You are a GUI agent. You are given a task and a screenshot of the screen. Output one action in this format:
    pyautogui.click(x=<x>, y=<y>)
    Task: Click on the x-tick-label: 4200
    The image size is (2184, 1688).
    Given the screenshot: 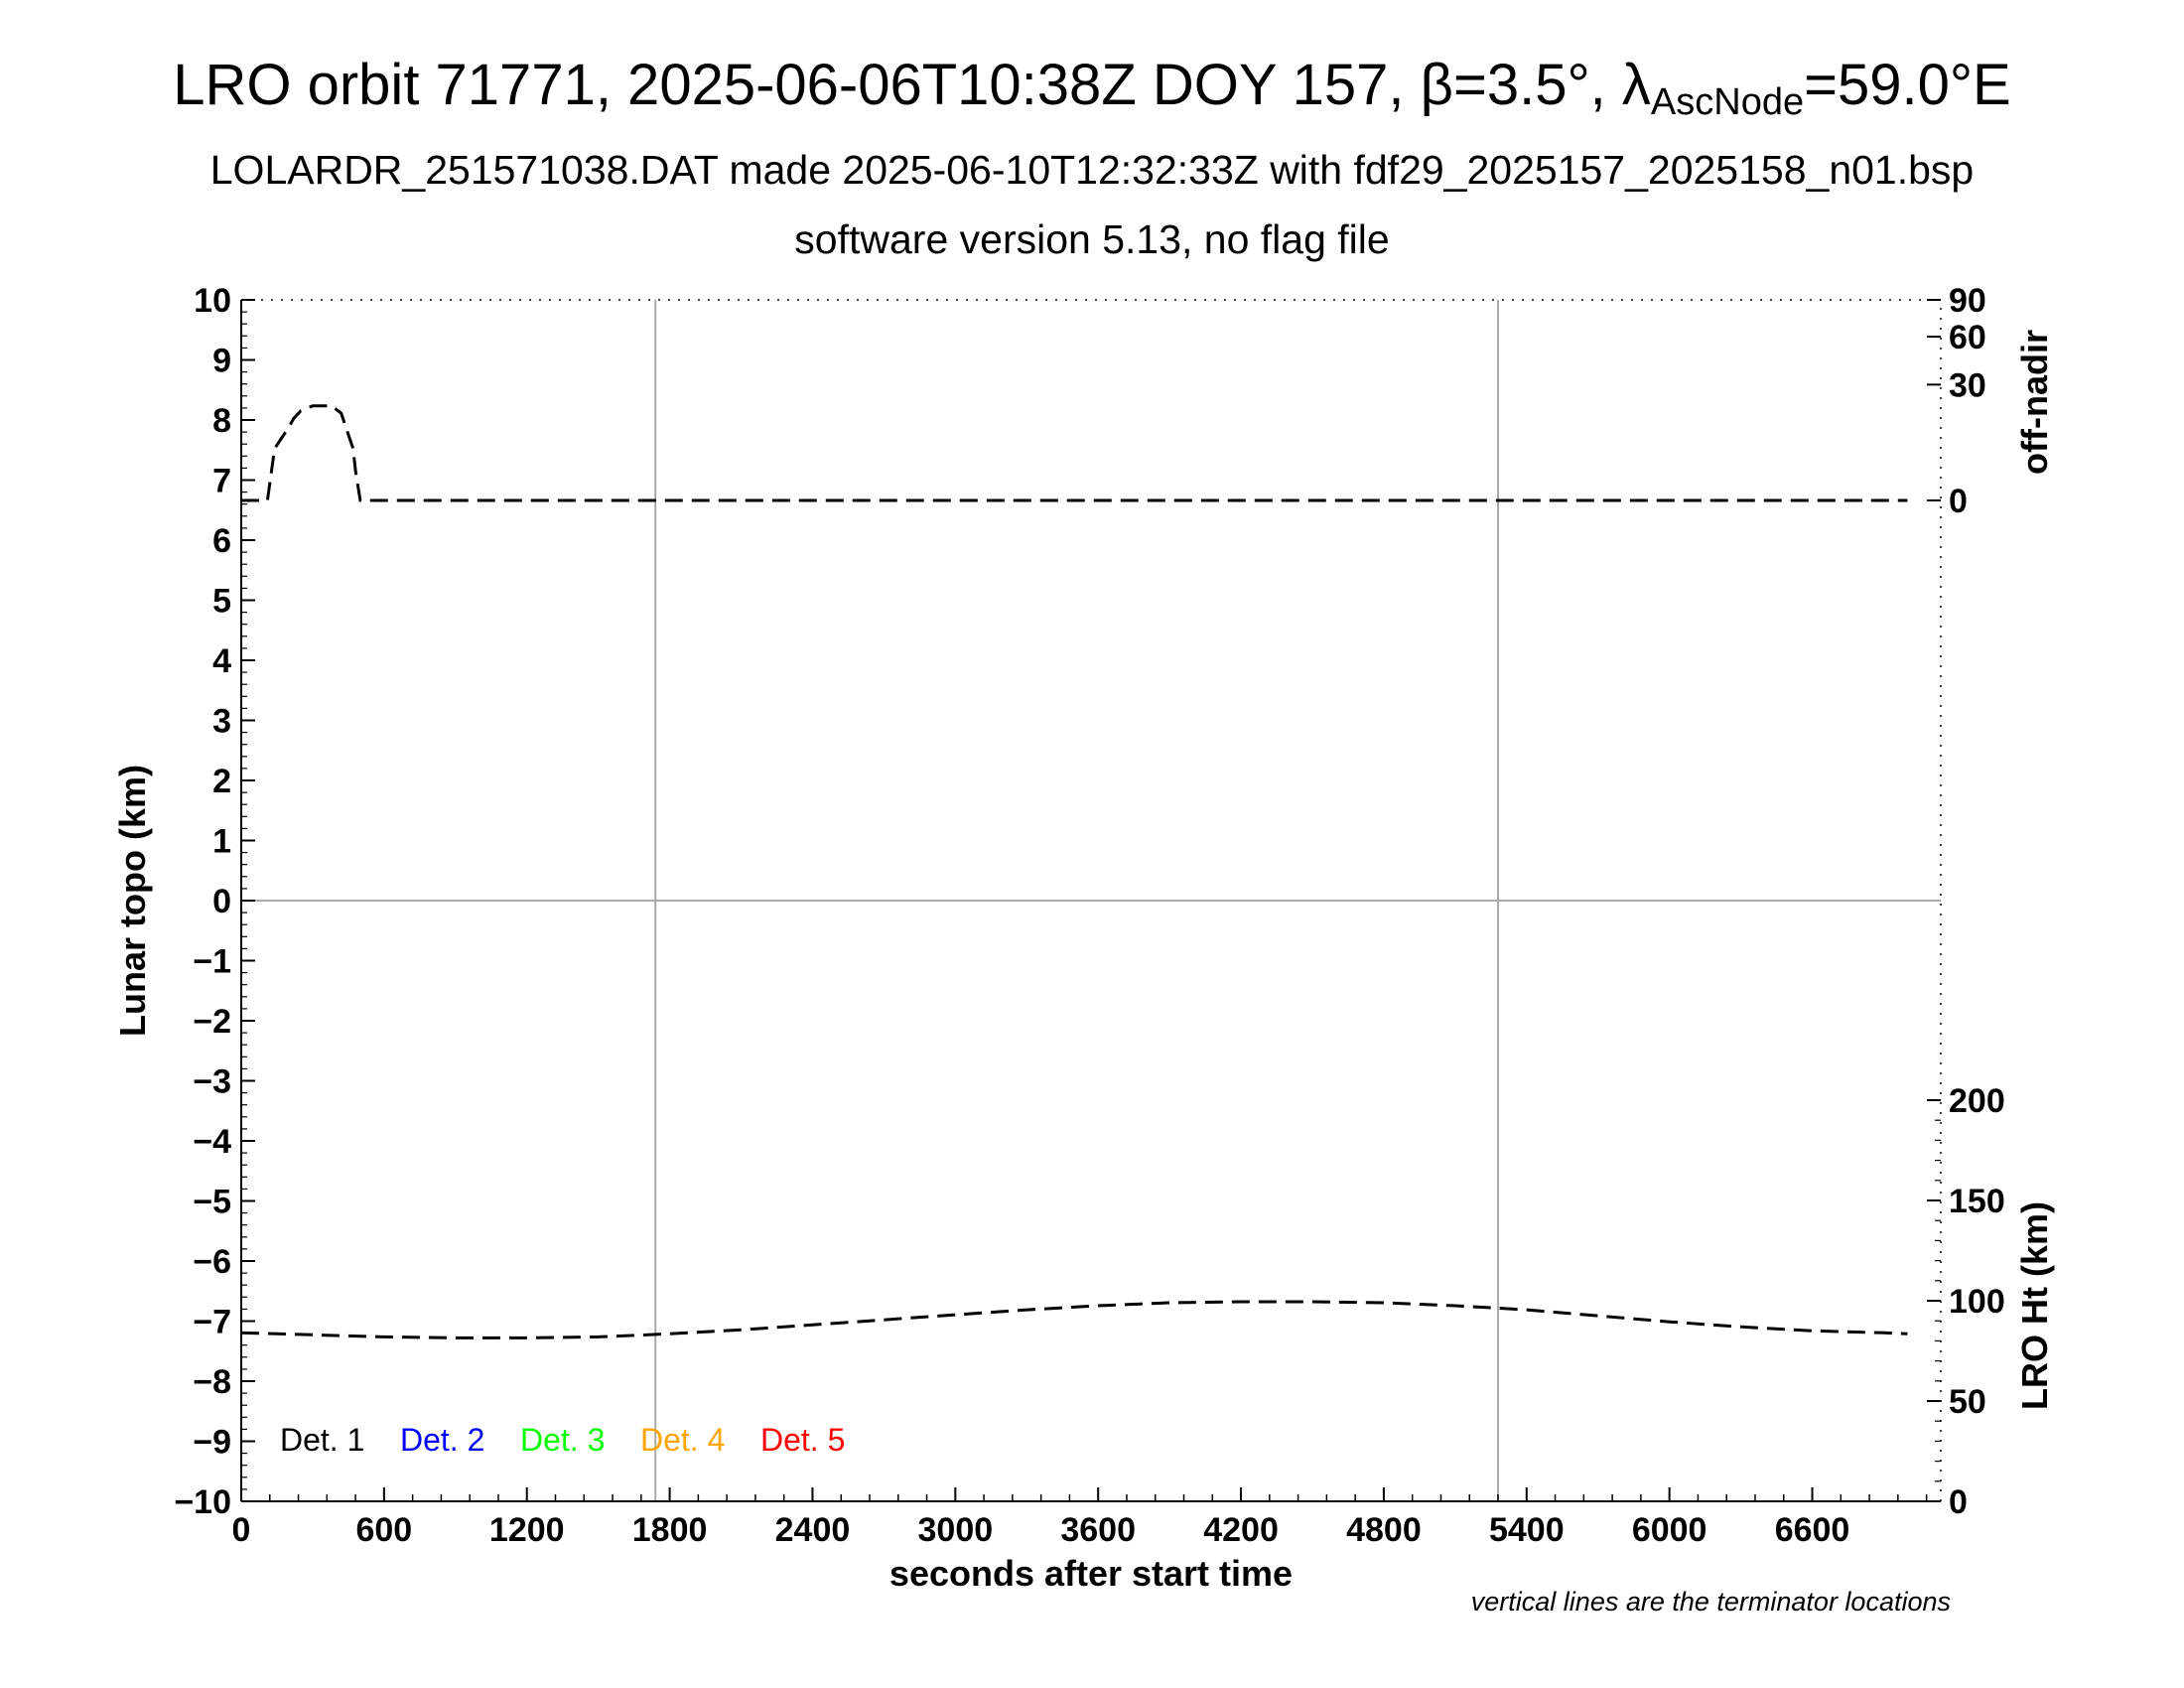 What is the action you would take?
    pyautogui.click(x=1241, y=1530)
    